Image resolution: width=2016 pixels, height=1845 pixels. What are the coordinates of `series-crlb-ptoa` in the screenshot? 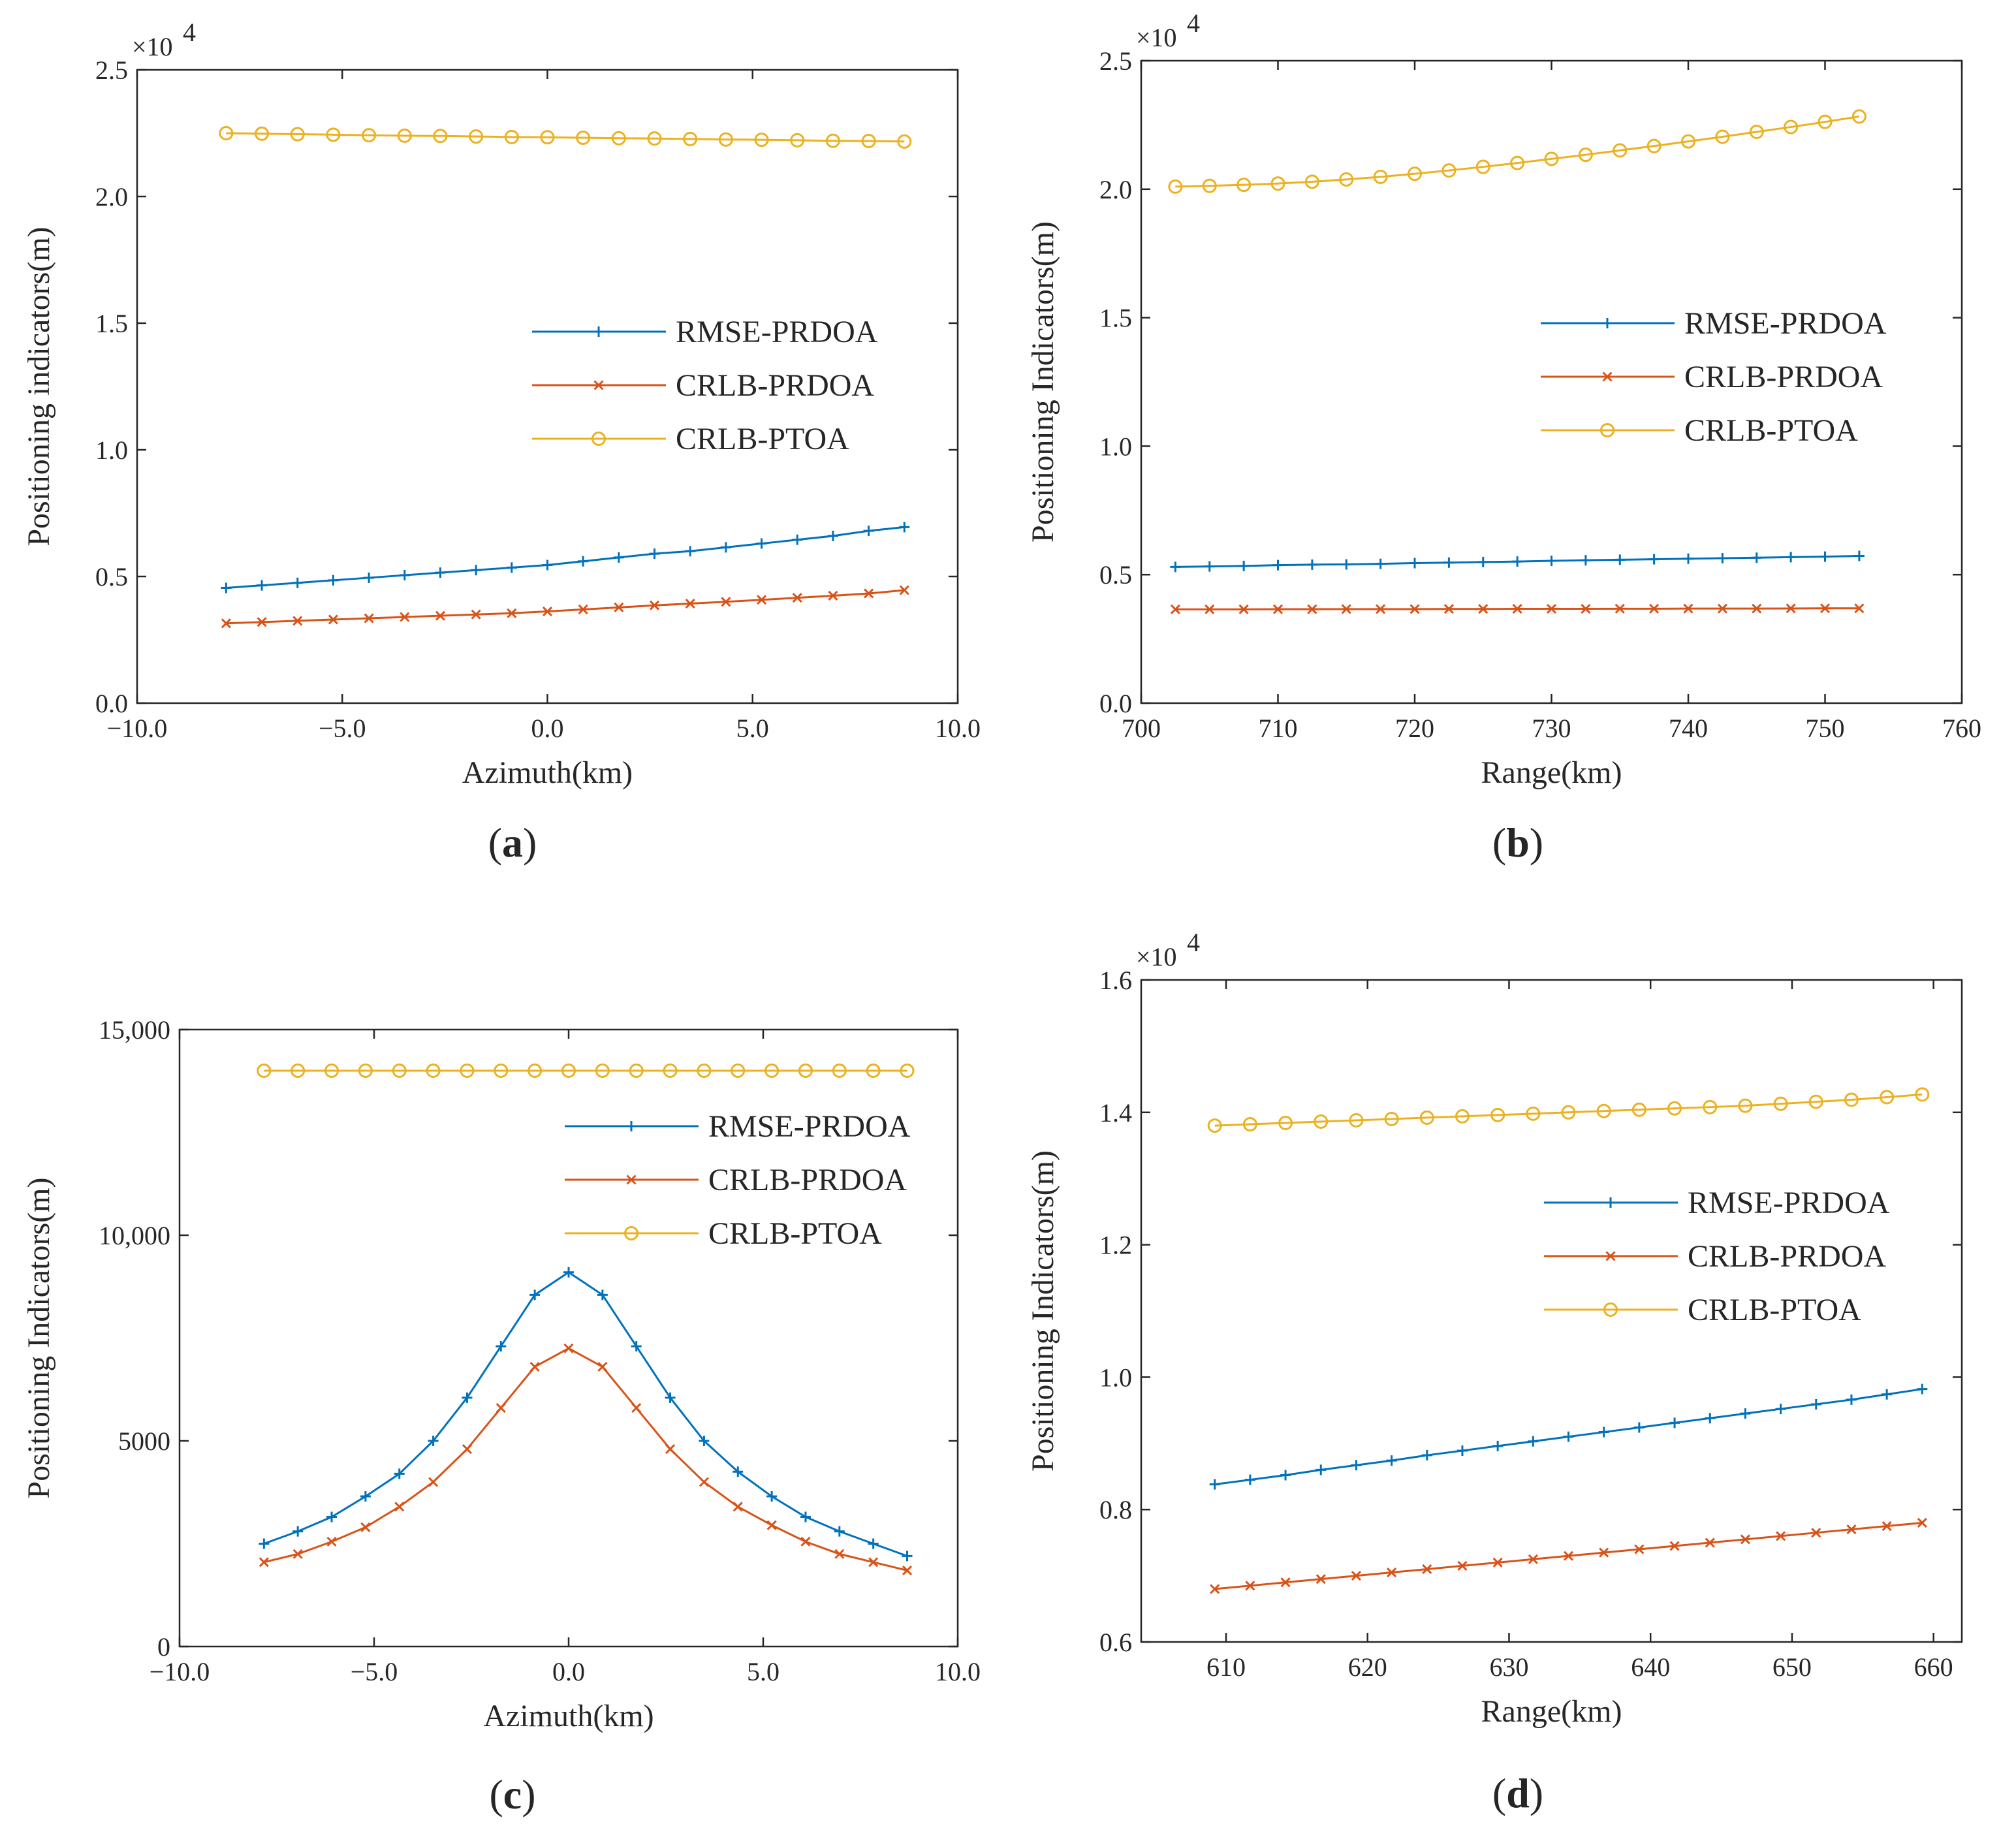 It's located at (565, 137).